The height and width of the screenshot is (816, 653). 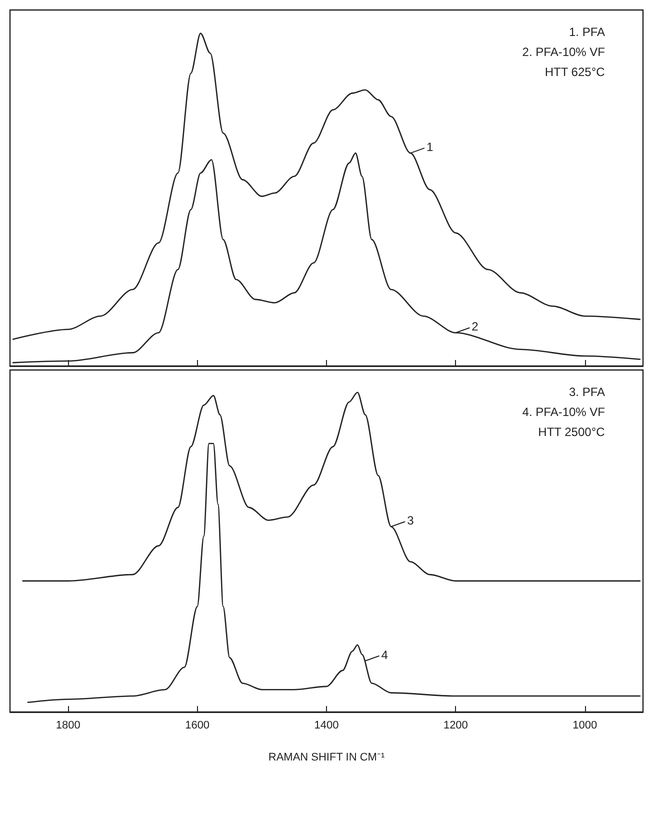 I want to click on x-tick-label: 1200, so click(x=455, y=726).